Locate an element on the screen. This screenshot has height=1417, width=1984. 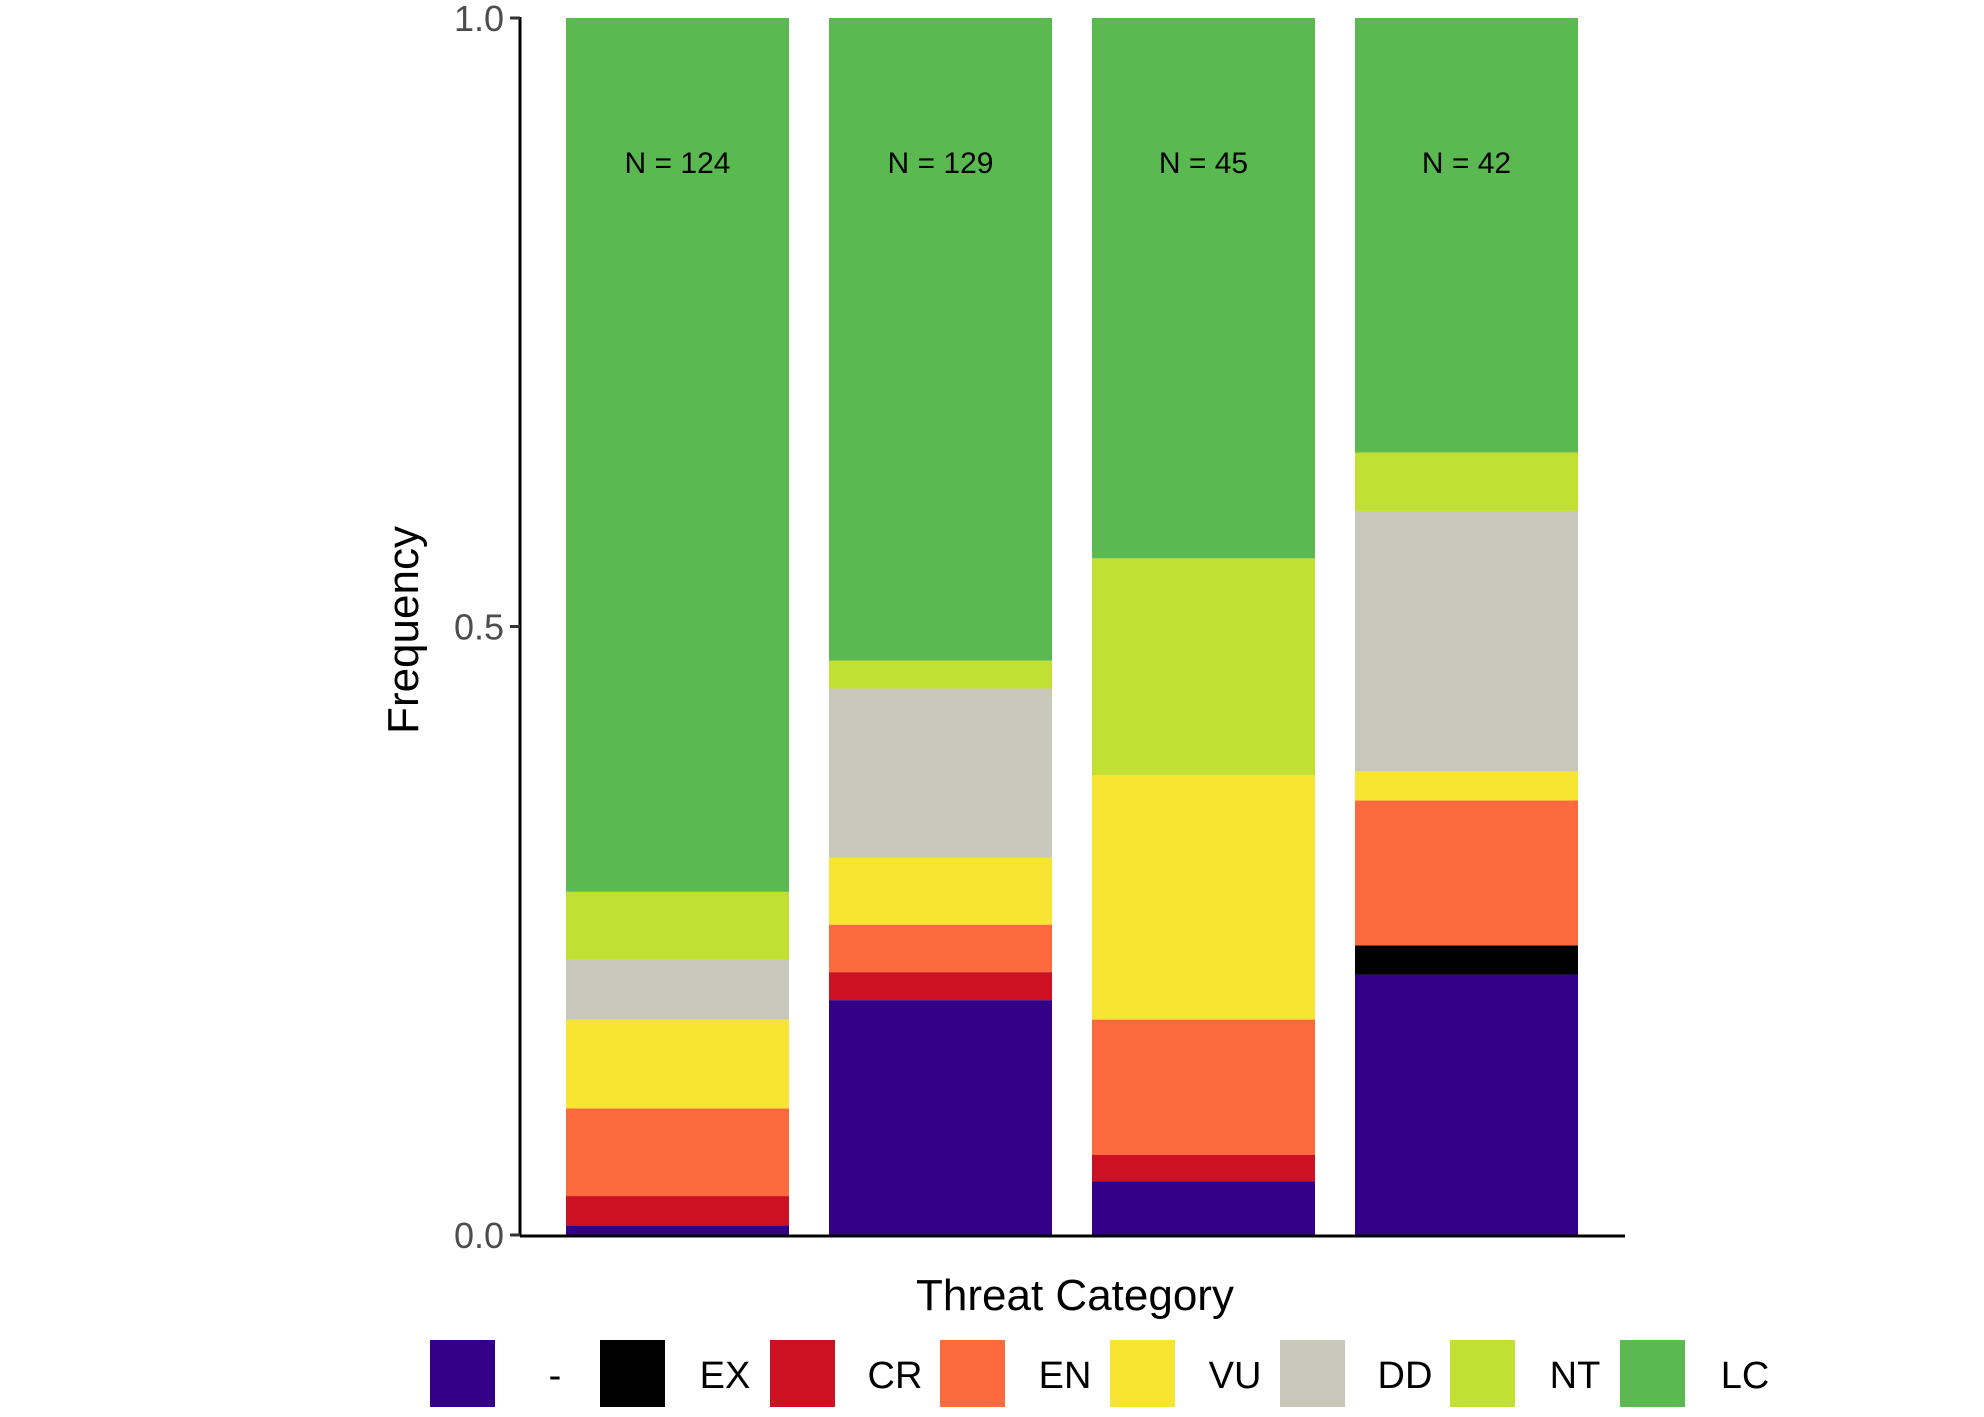
legend-label-ex: EX is located at coordinates (725, 1376).